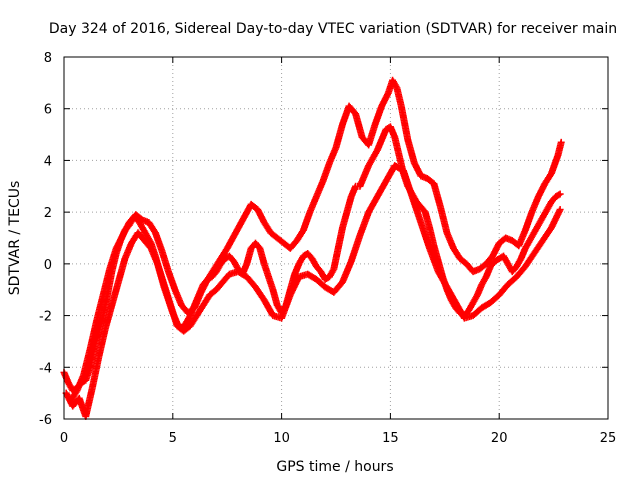 The width and height of the screenshot is (640, 480). I want to click on y-tick-label: -6, so click(45, 420).